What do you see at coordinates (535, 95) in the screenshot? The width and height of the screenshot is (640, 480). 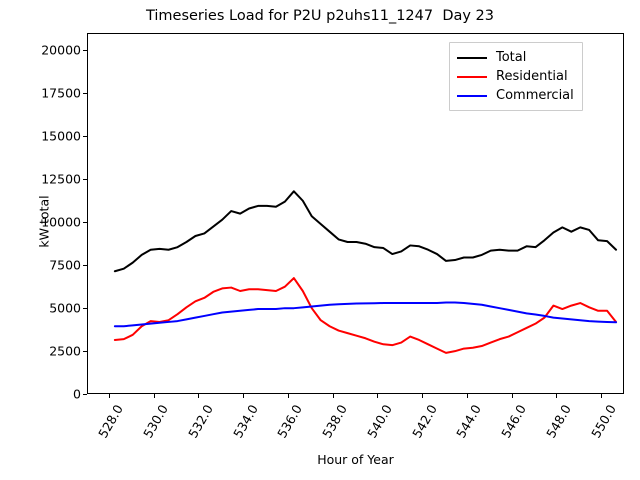 I see `legend-label: Commercial` at bounding box center [535, 95].